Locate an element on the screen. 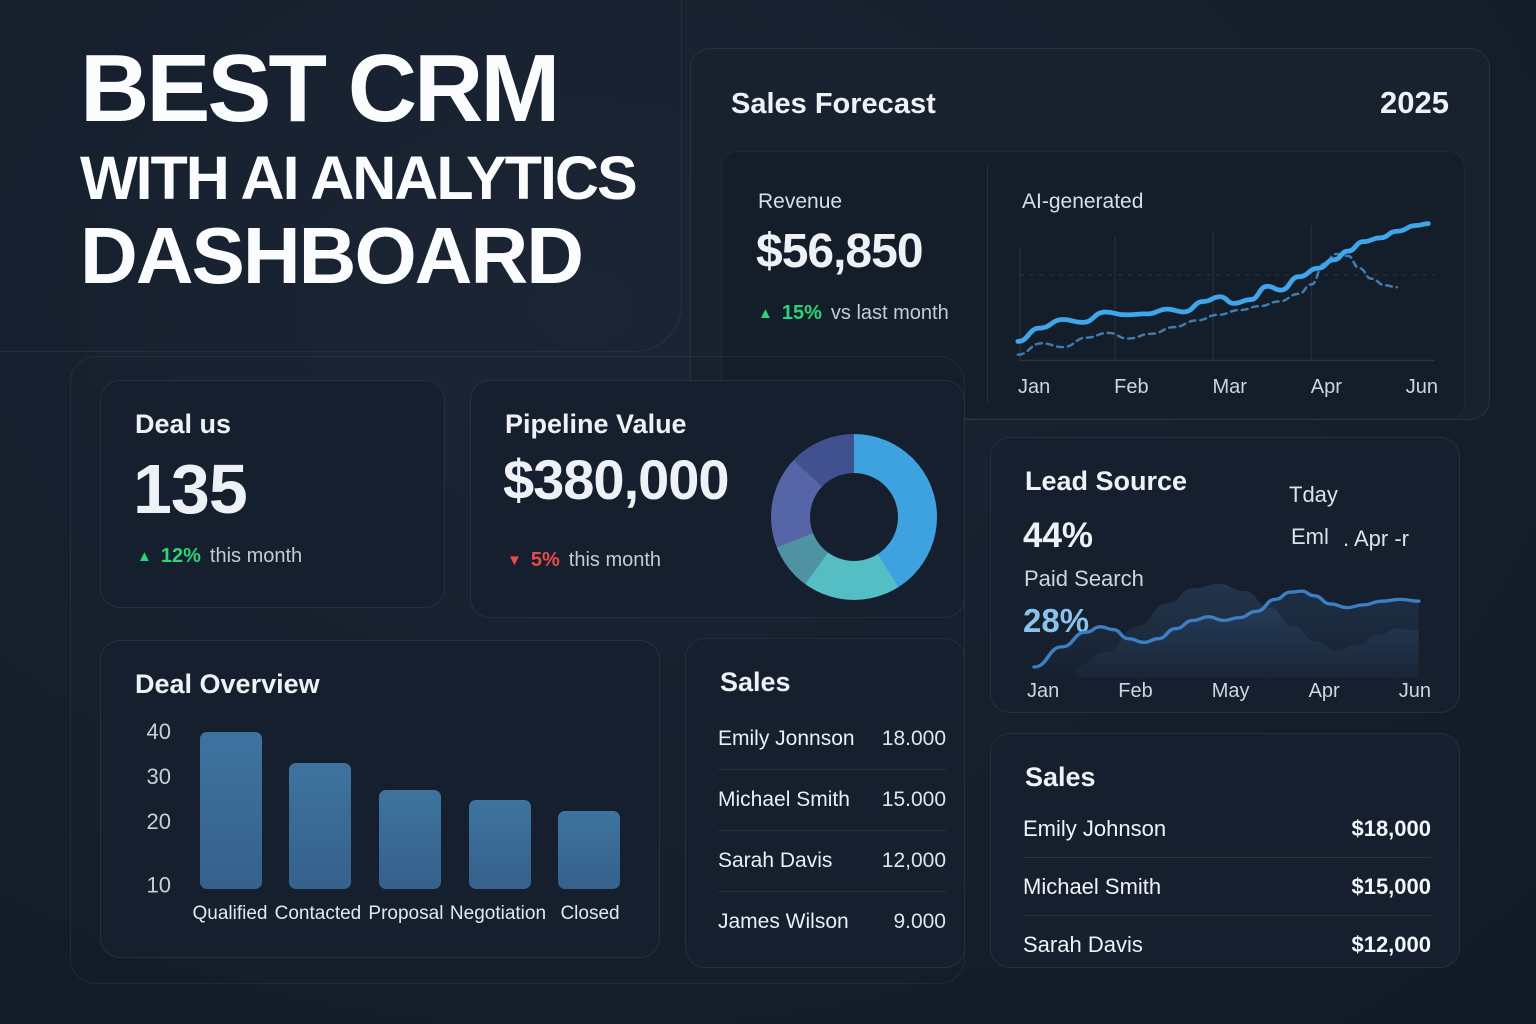  lead-source-primary-pct: 44% is located at coordinates (1058, 535).